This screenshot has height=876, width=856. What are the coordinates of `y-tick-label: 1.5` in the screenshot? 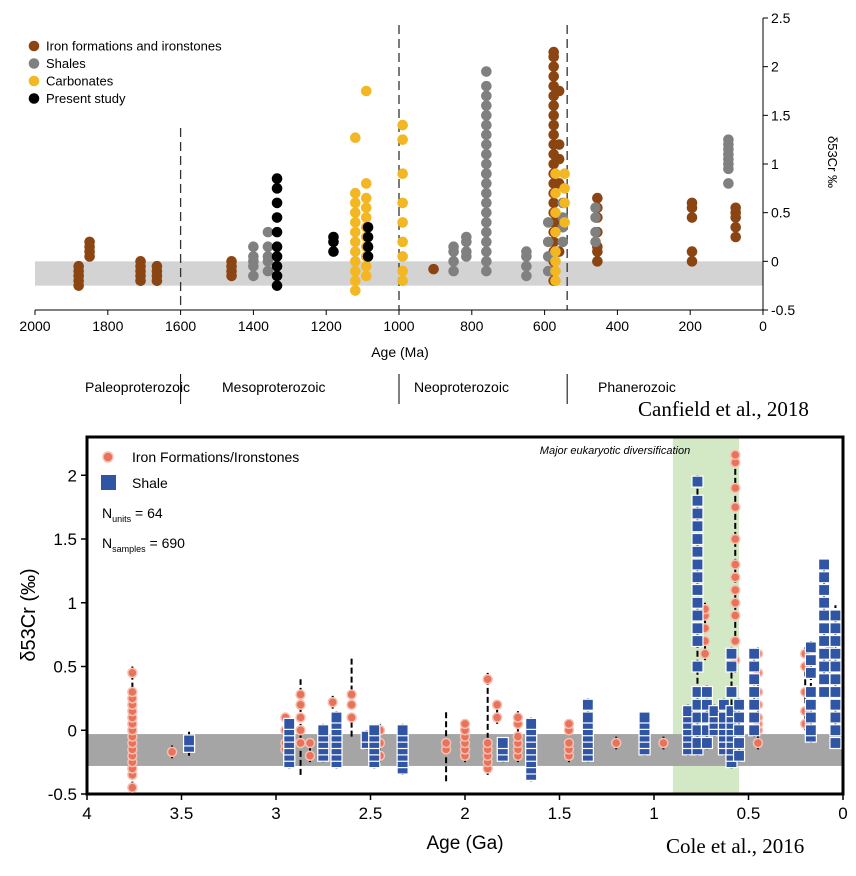 It's located at (65, 539).